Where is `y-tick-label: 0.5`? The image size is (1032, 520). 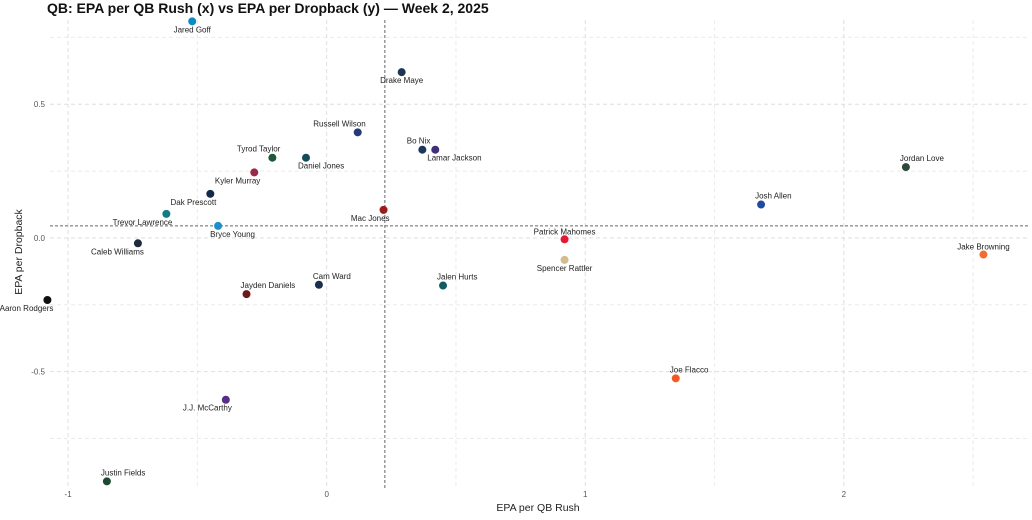
y-tick-label: 0.5 is located at coordinates (40, 104).